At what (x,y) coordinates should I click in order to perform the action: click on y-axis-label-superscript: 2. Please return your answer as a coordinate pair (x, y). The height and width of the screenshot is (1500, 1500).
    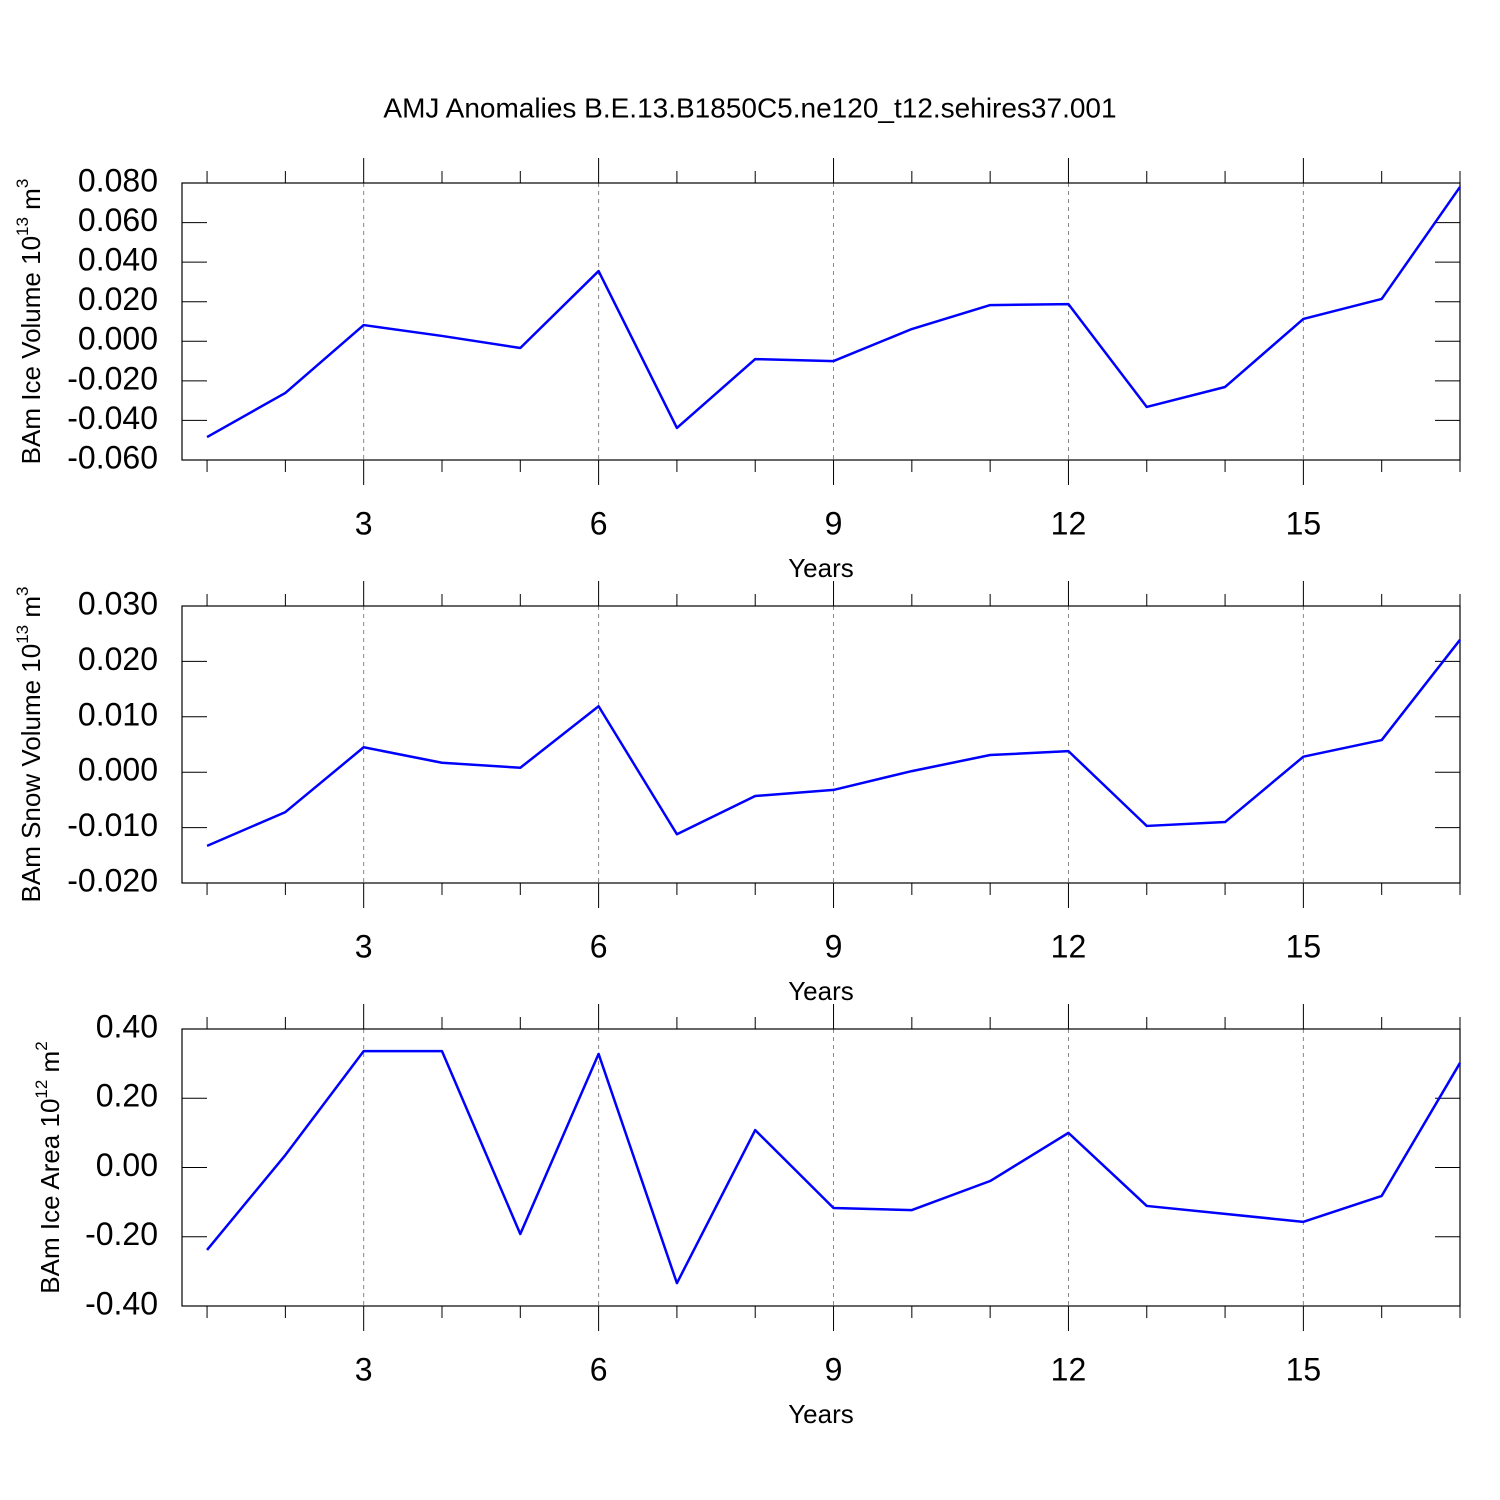
    Looking at the image, I should click on (41, 1045).